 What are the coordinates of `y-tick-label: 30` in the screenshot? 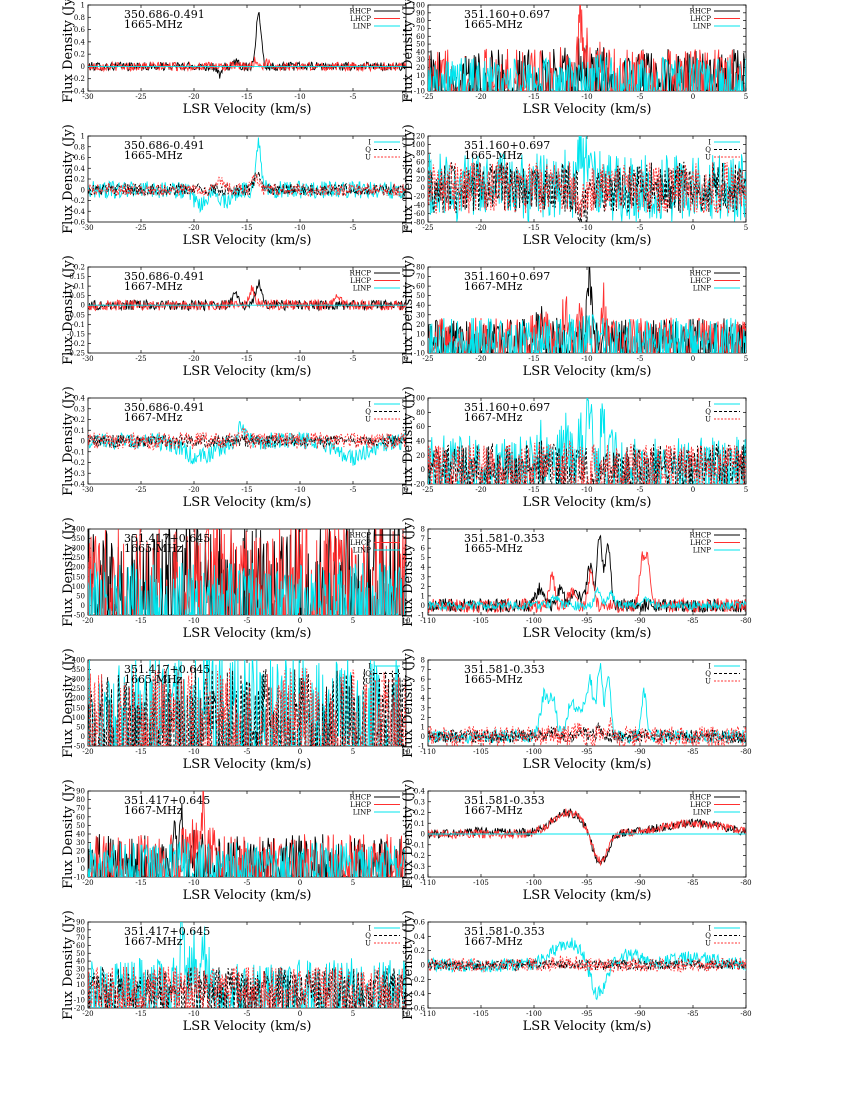 It's located at (80, 969).